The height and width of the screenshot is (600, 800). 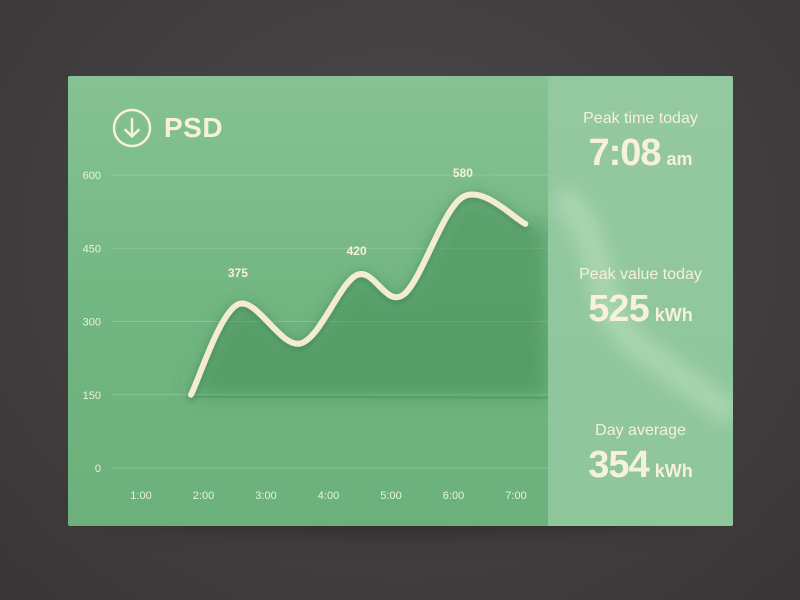 I want to click on stat-value: 354 kWh, so click(x=640, y=465).